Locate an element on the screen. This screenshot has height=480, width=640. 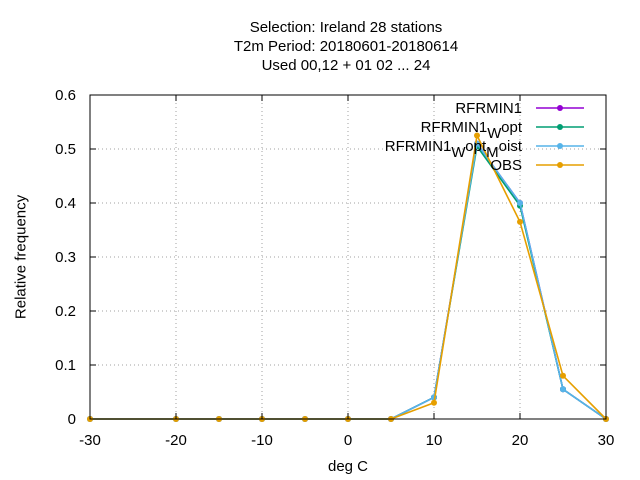
legend-label: RFRMIN1Wopt is located at coordinates (472, 130).